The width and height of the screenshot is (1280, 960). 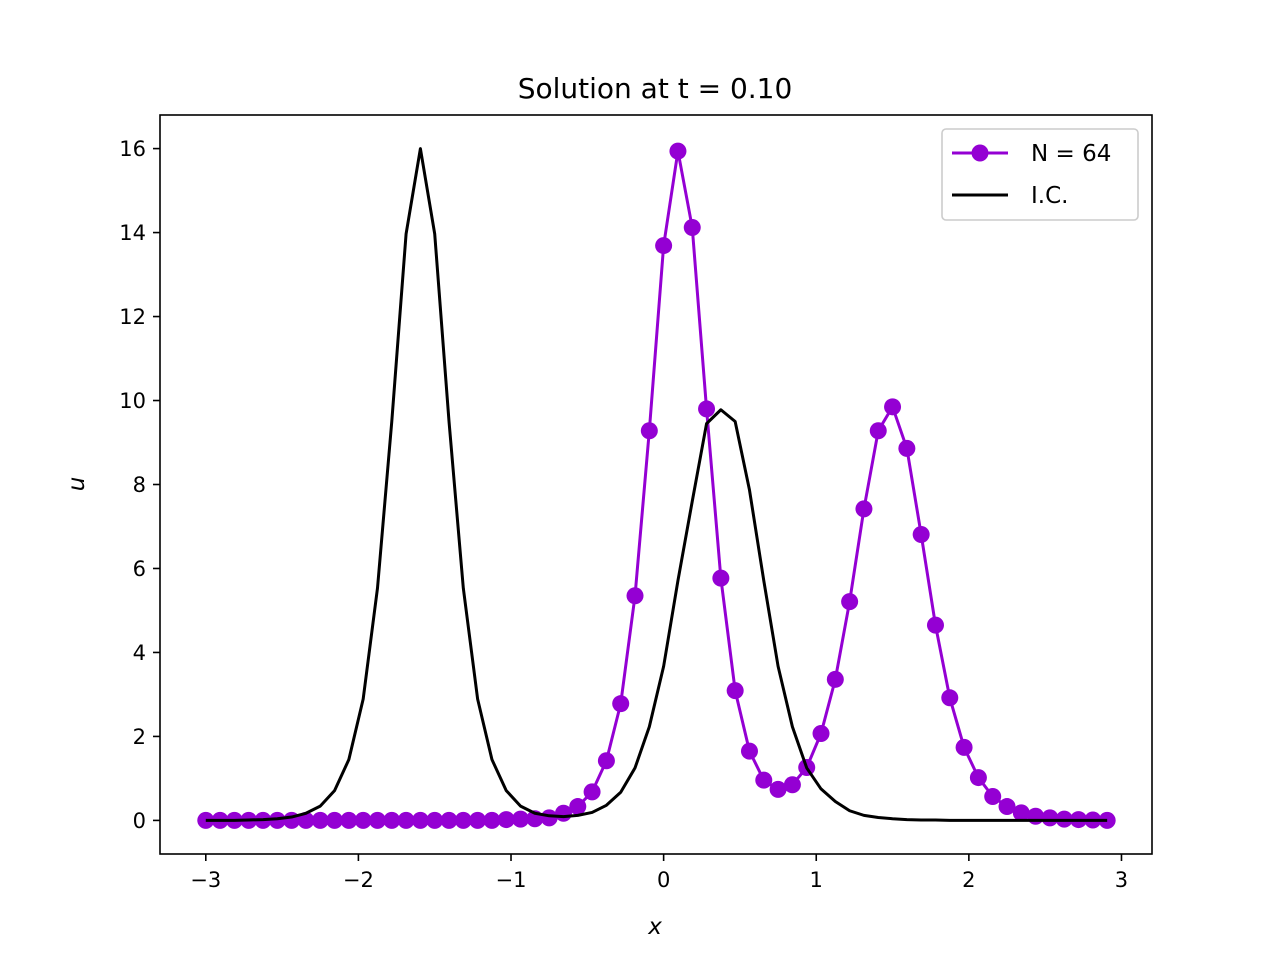 What do you see at coordinates (655, 88) in the screenshot?
I see `chart-title: Solution at t = 0.10` at bounding box center [655, 88].